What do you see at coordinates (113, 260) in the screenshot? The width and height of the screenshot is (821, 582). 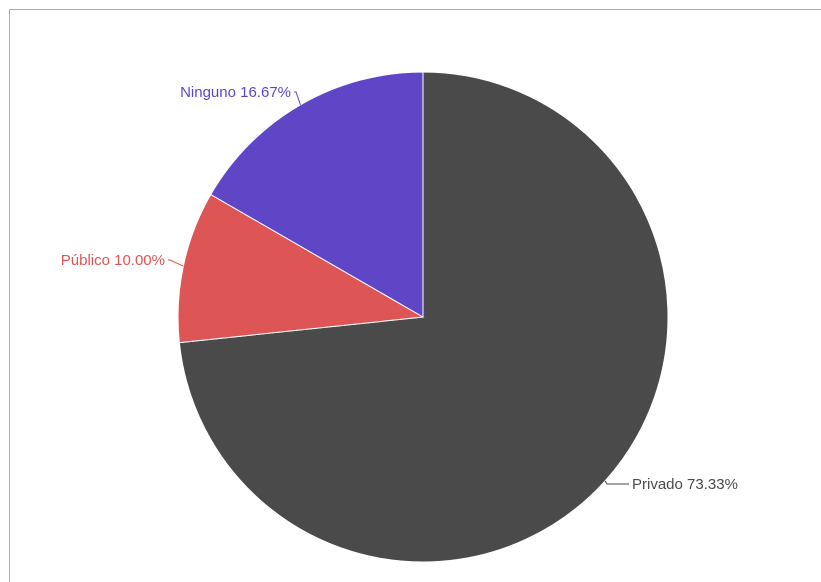 I see `slice-label-publico: Público 10.00%` at bounding box center [113, 260].